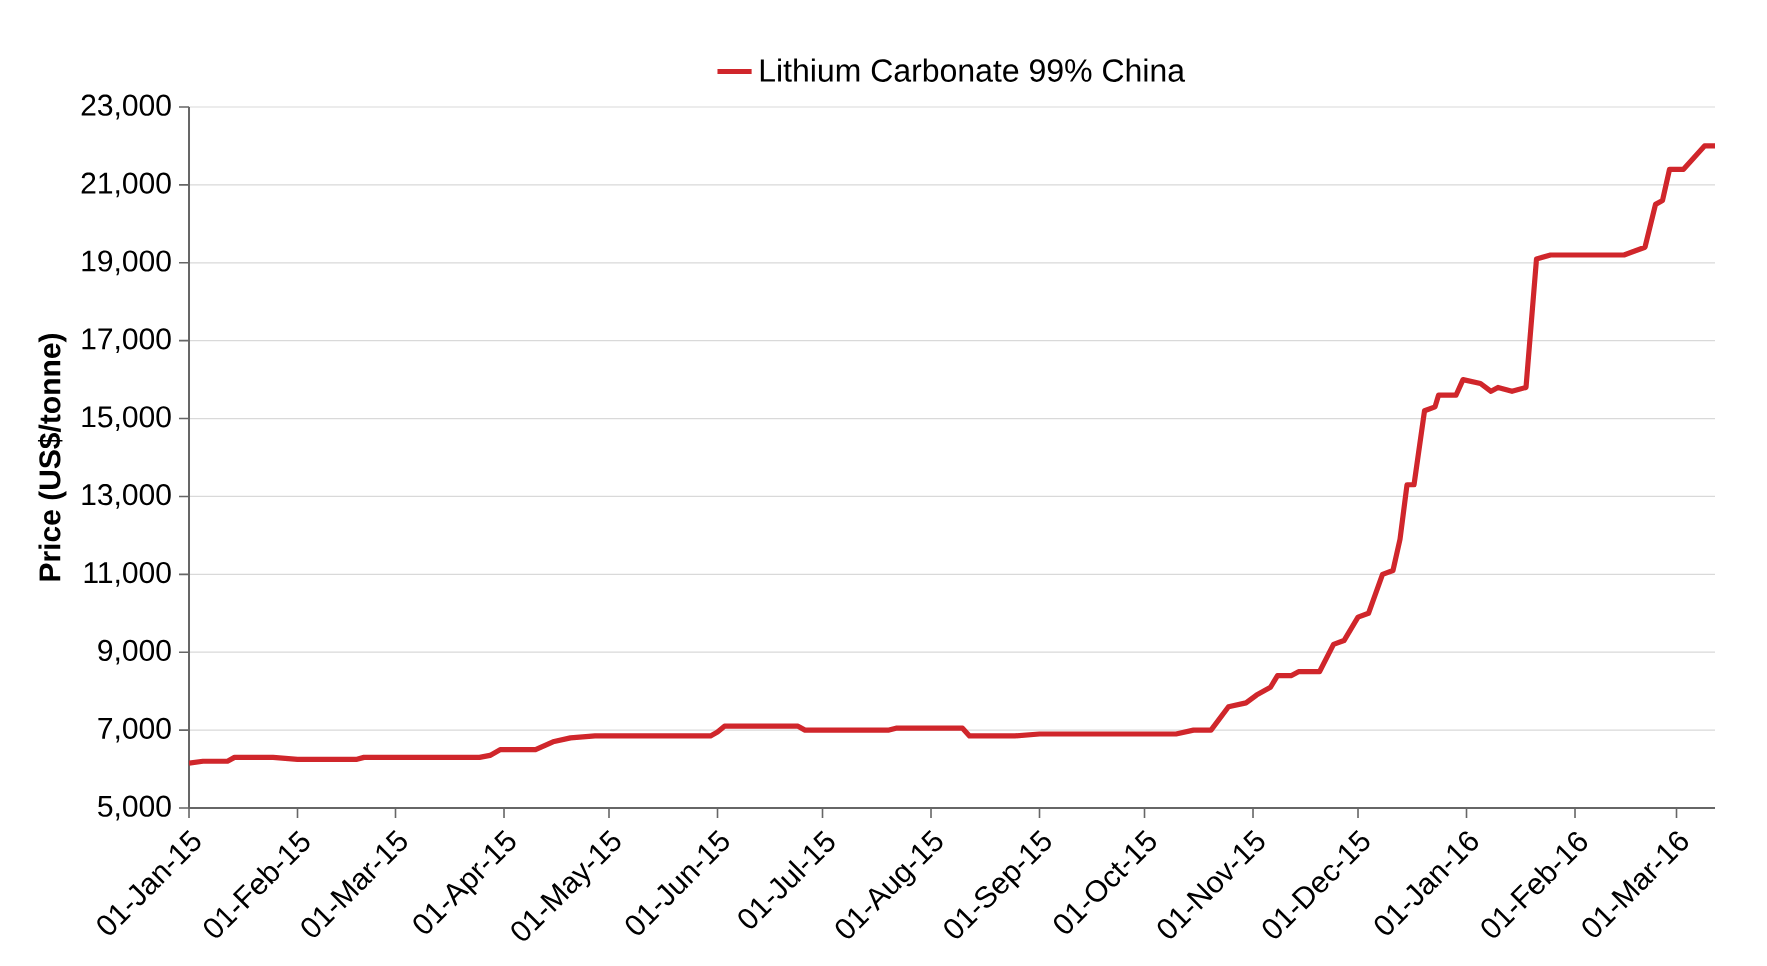 This screenshot has width=1767, height=966. Describe the element at coordinates (134, 730) in the screenshot. I see `y-tick-label: 7,000` at that location.